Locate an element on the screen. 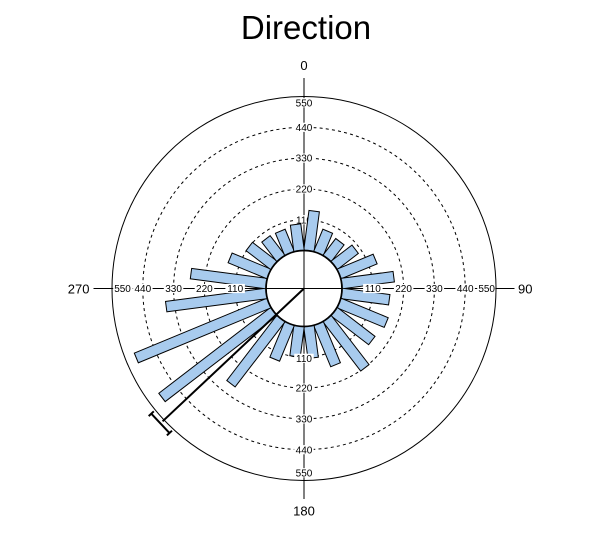 The width and height of the screenshot is (611, 541). svg-text: Direction is located at coordinates (306, 27).